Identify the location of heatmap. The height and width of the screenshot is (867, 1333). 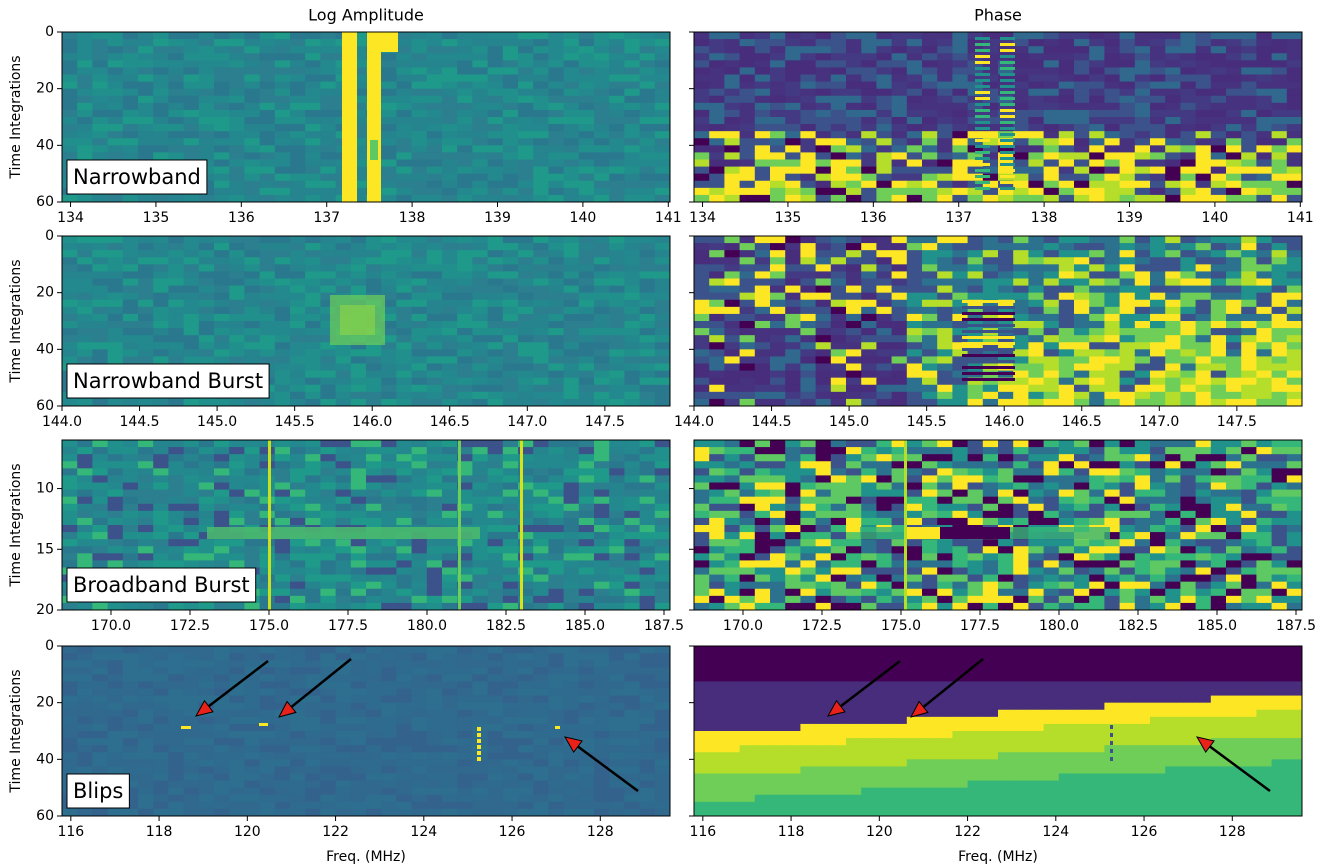
(366, 117).